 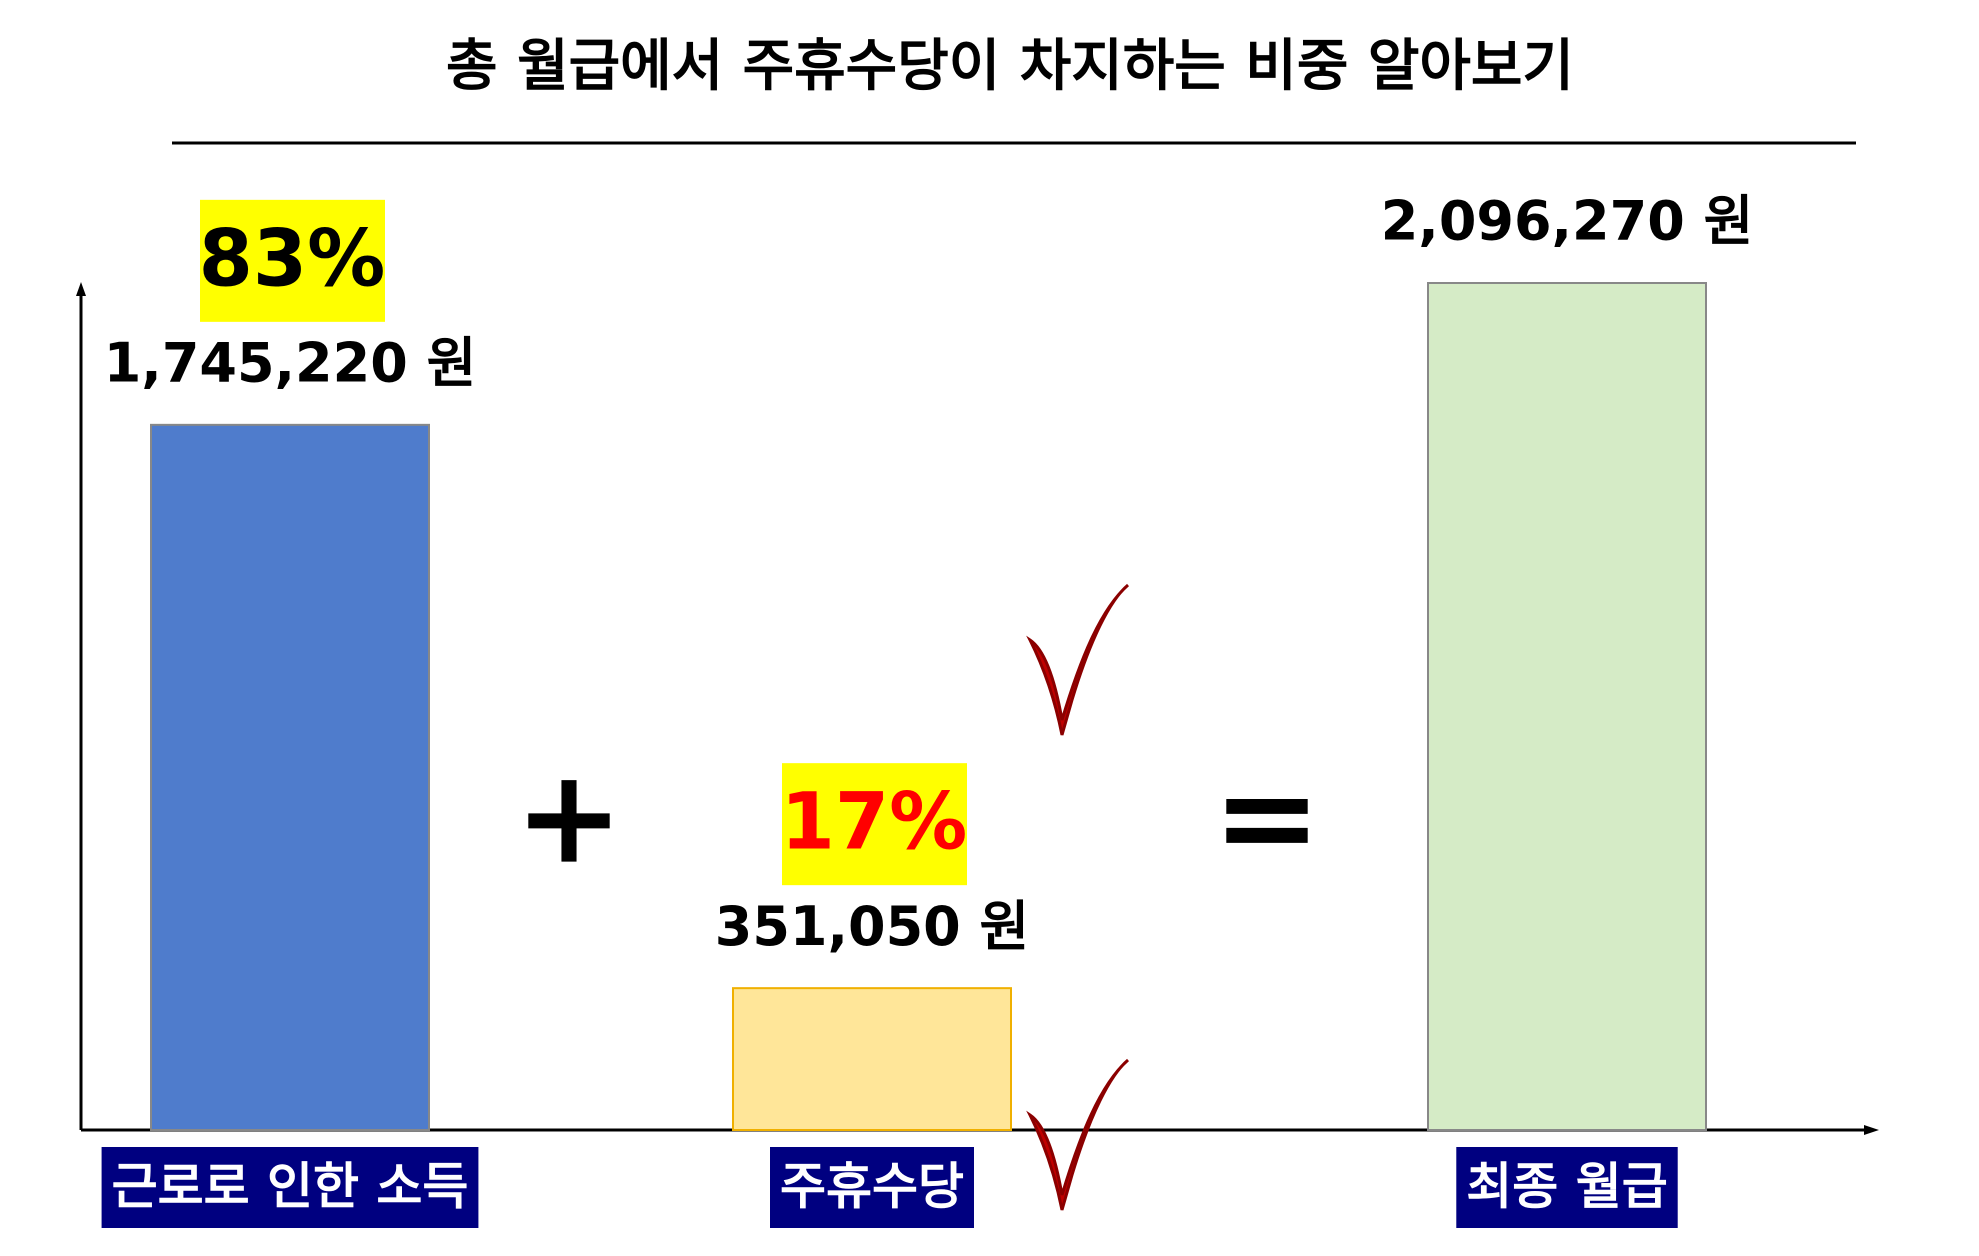 What do you see at coordinates (1267, 817) in the screenshot?
I see `operator: =` at bounding box center [1267, 817].